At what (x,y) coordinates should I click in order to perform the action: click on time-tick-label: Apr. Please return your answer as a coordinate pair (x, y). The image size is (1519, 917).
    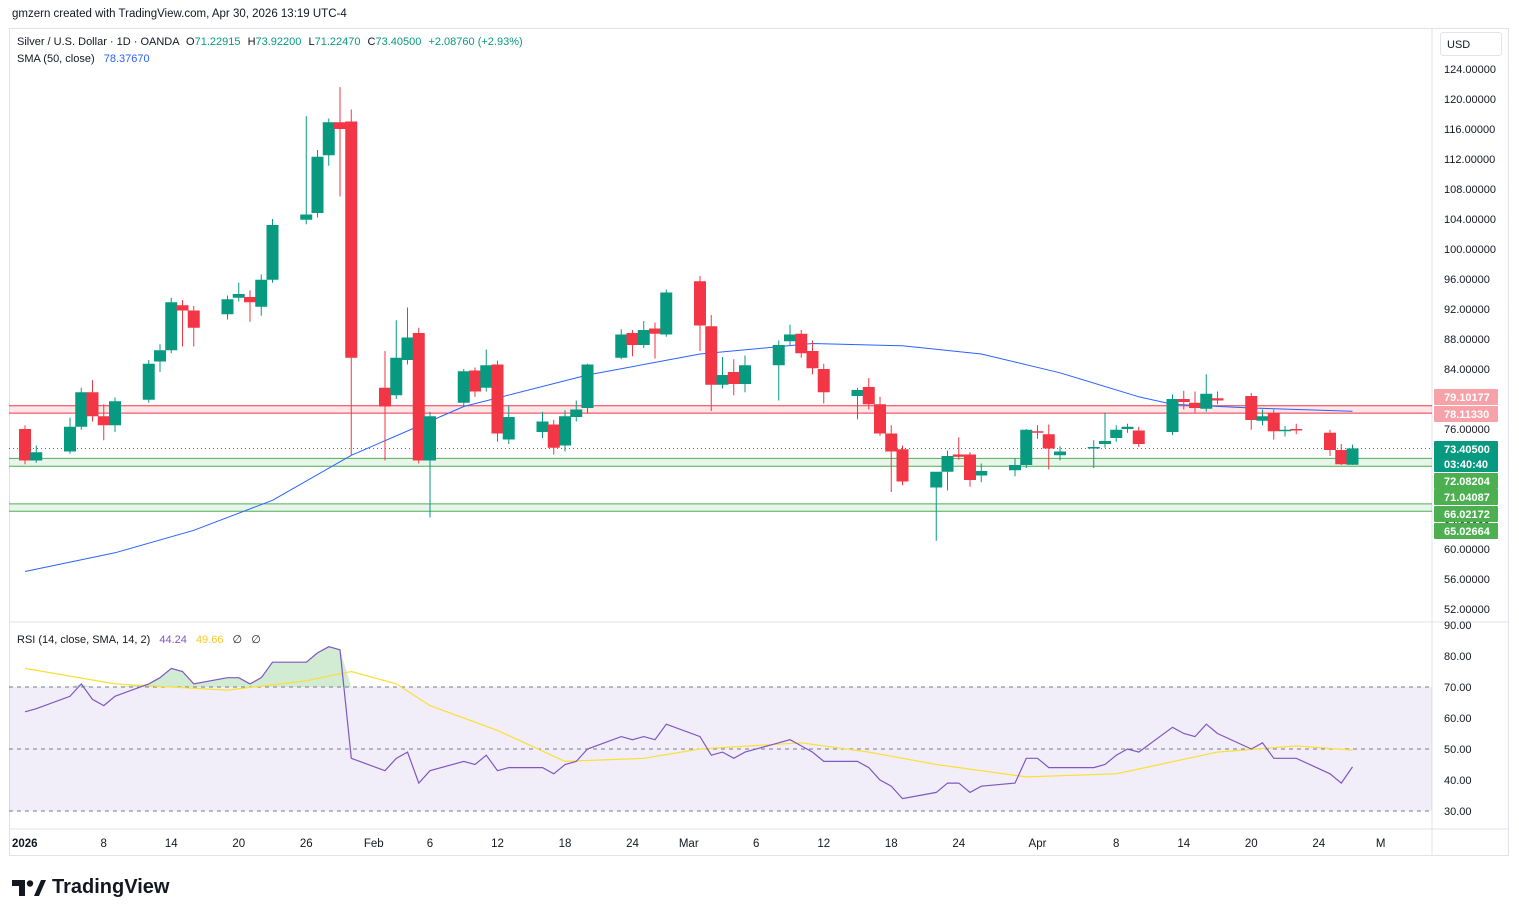
    Looking at the image, I should click on (1038, 844).